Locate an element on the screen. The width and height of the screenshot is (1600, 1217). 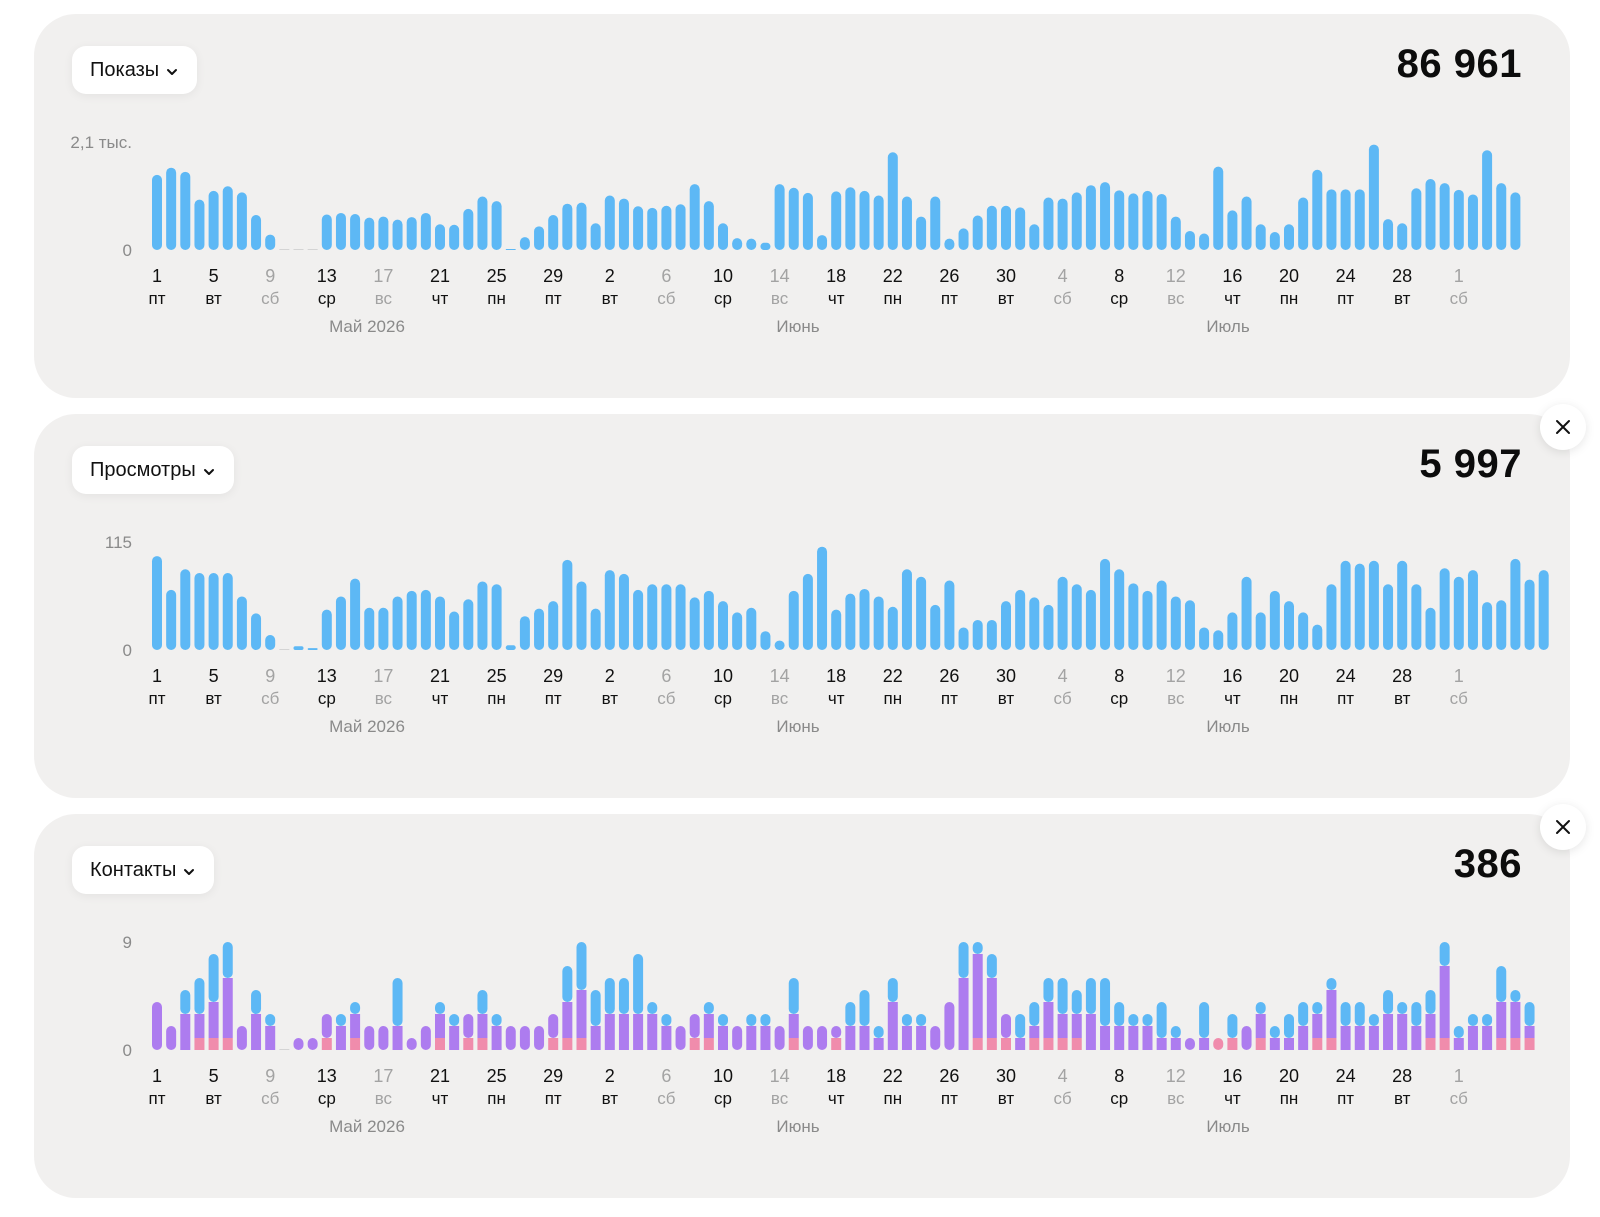
x-month-label: Май 2026 is located at coordinates (367, 1126).